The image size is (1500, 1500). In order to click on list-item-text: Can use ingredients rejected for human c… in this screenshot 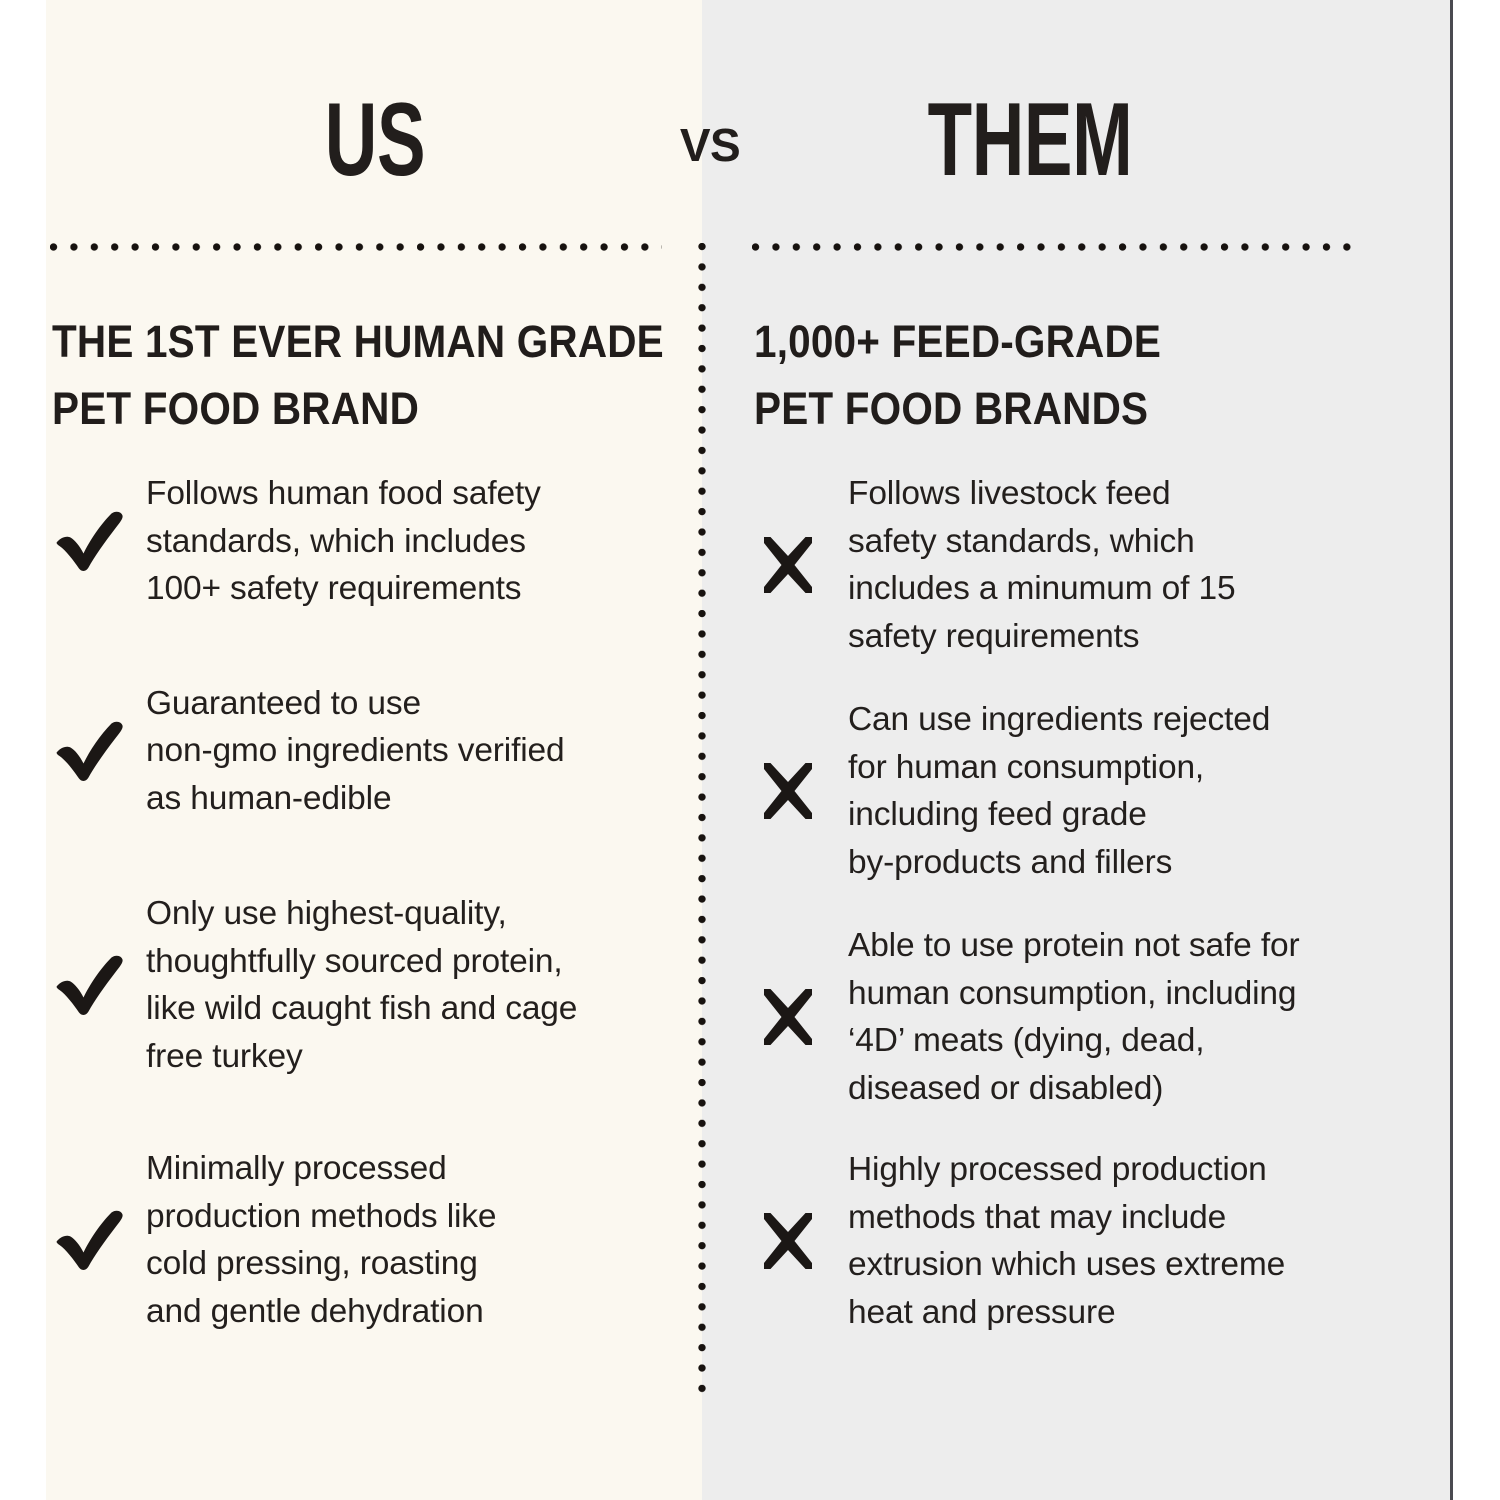, I will do `click(1059, 791)`.